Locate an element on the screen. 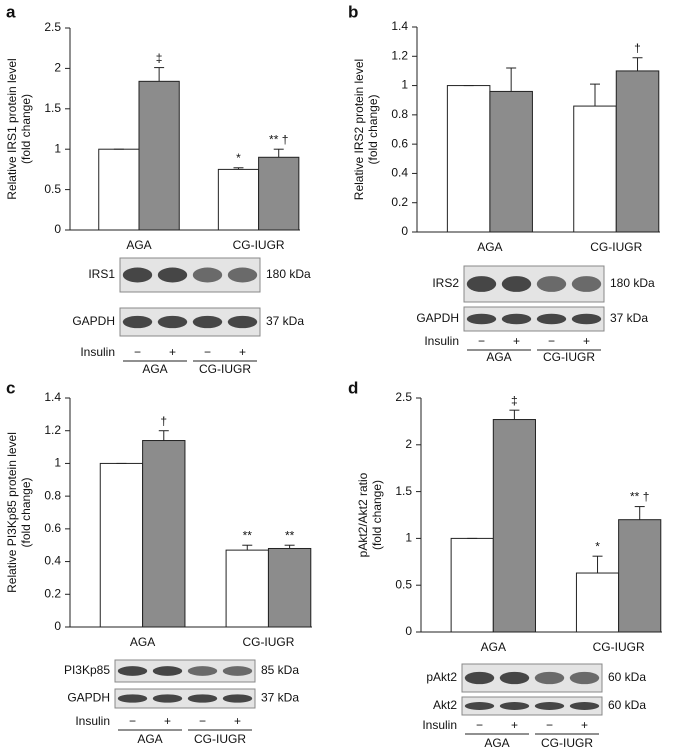  significance: * is located at coordinates (238, 158).